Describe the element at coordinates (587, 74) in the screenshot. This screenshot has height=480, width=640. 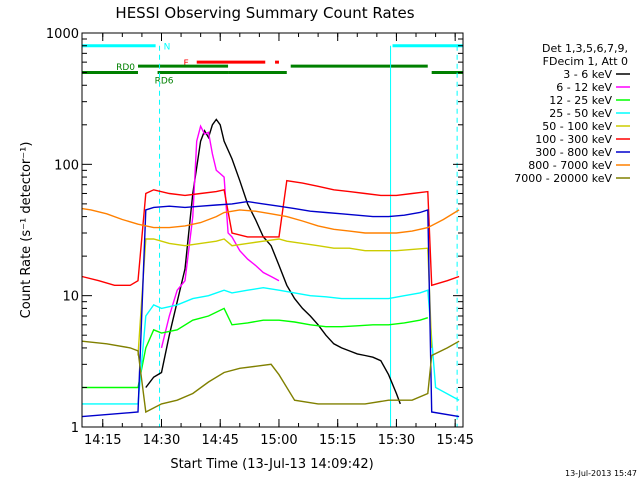
I see `legend-label-0: 3 - 6 keV` at that location.